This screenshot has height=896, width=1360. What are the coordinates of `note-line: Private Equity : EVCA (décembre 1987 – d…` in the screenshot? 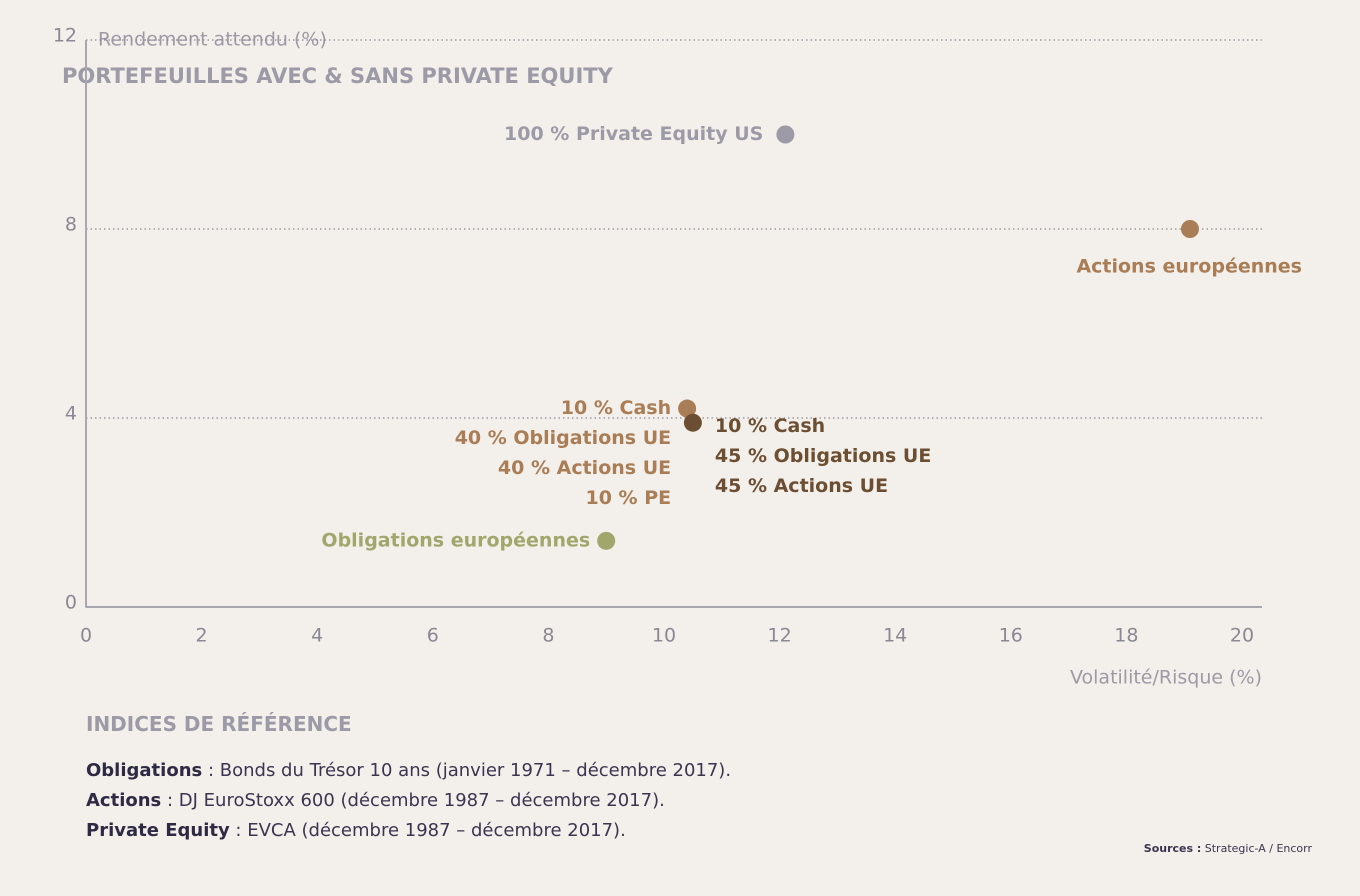 It's located at (408, 831).